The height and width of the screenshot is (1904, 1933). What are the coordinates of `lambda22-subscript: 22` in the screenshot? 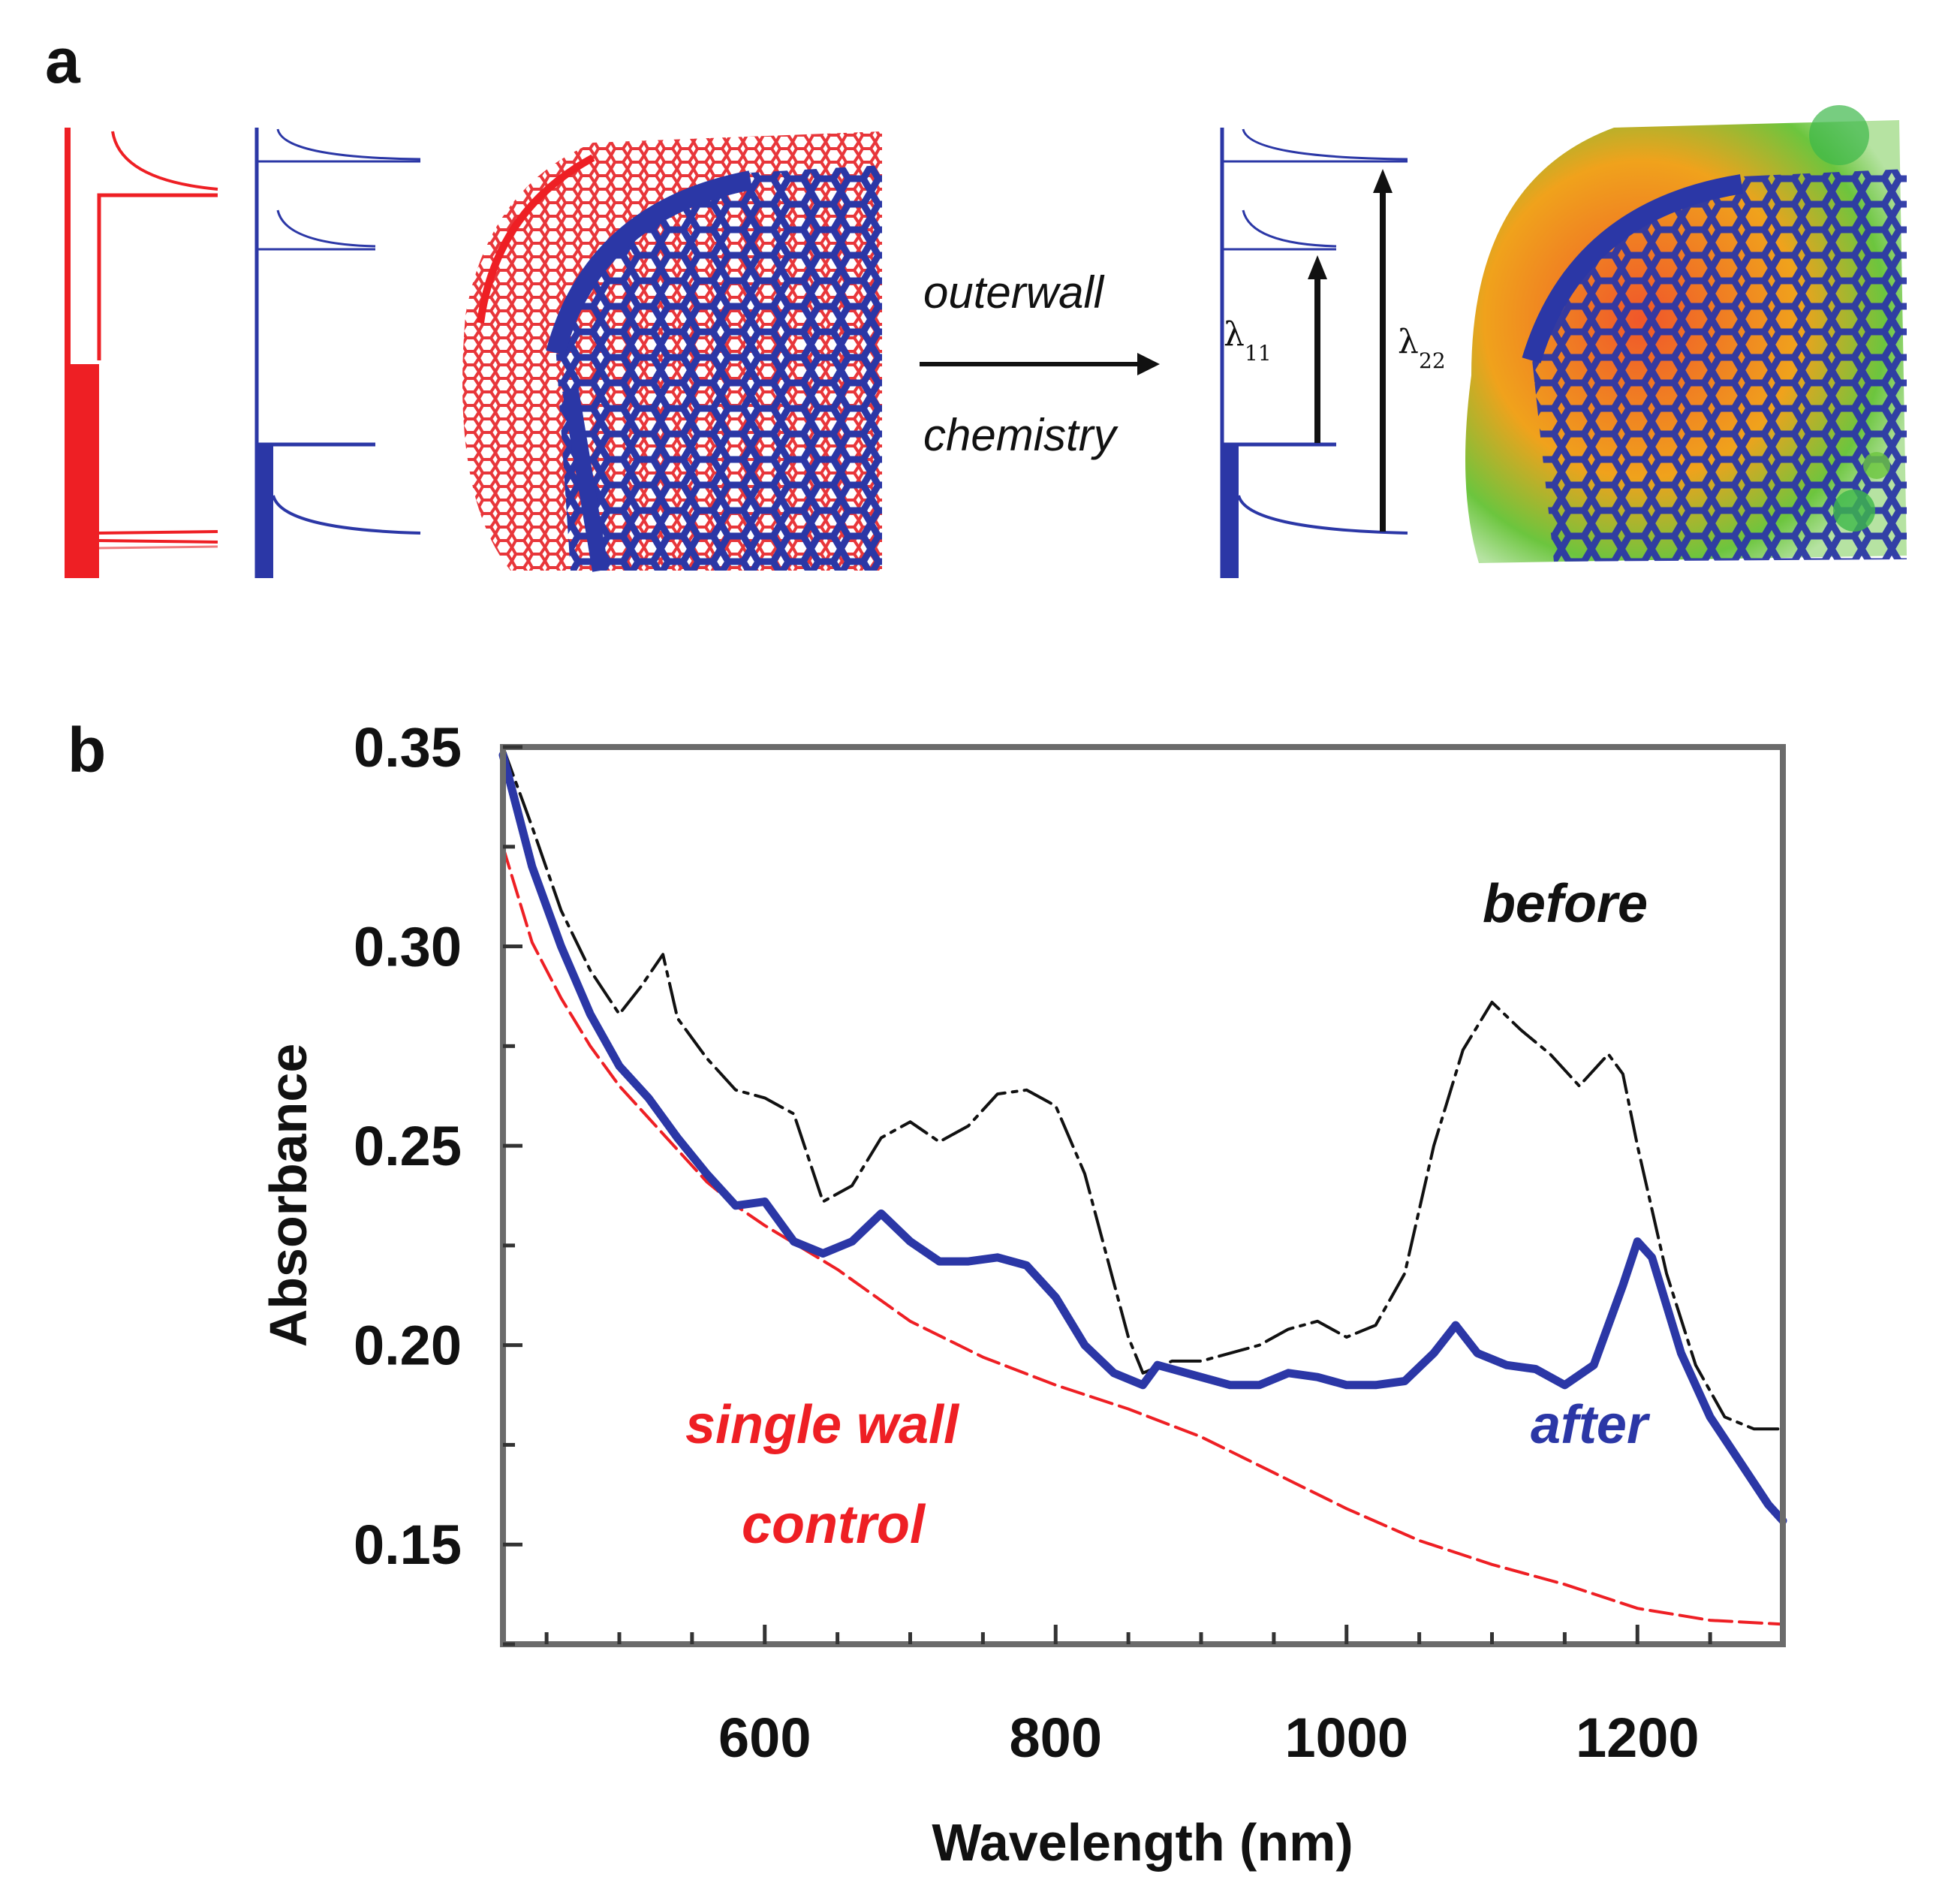 It's located at (1433, 360).